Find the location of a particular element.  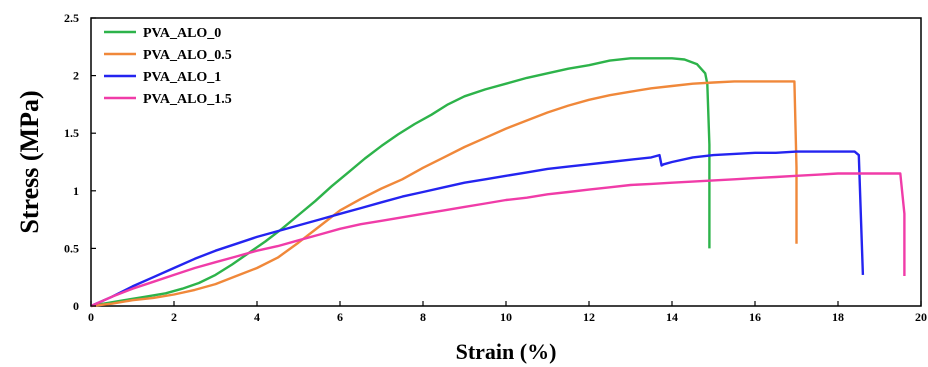

x-axis-title: Strain (%) is located at coordinates (506, 351).